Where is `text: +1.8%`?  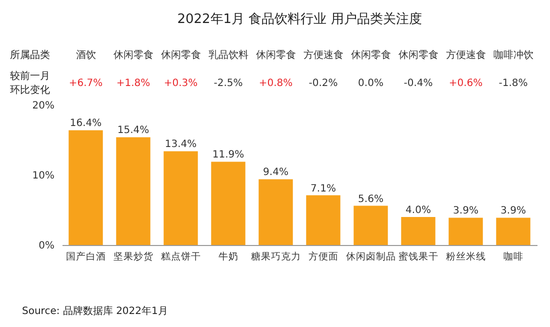
text: +1.8% is located at coordinates (133, 83).